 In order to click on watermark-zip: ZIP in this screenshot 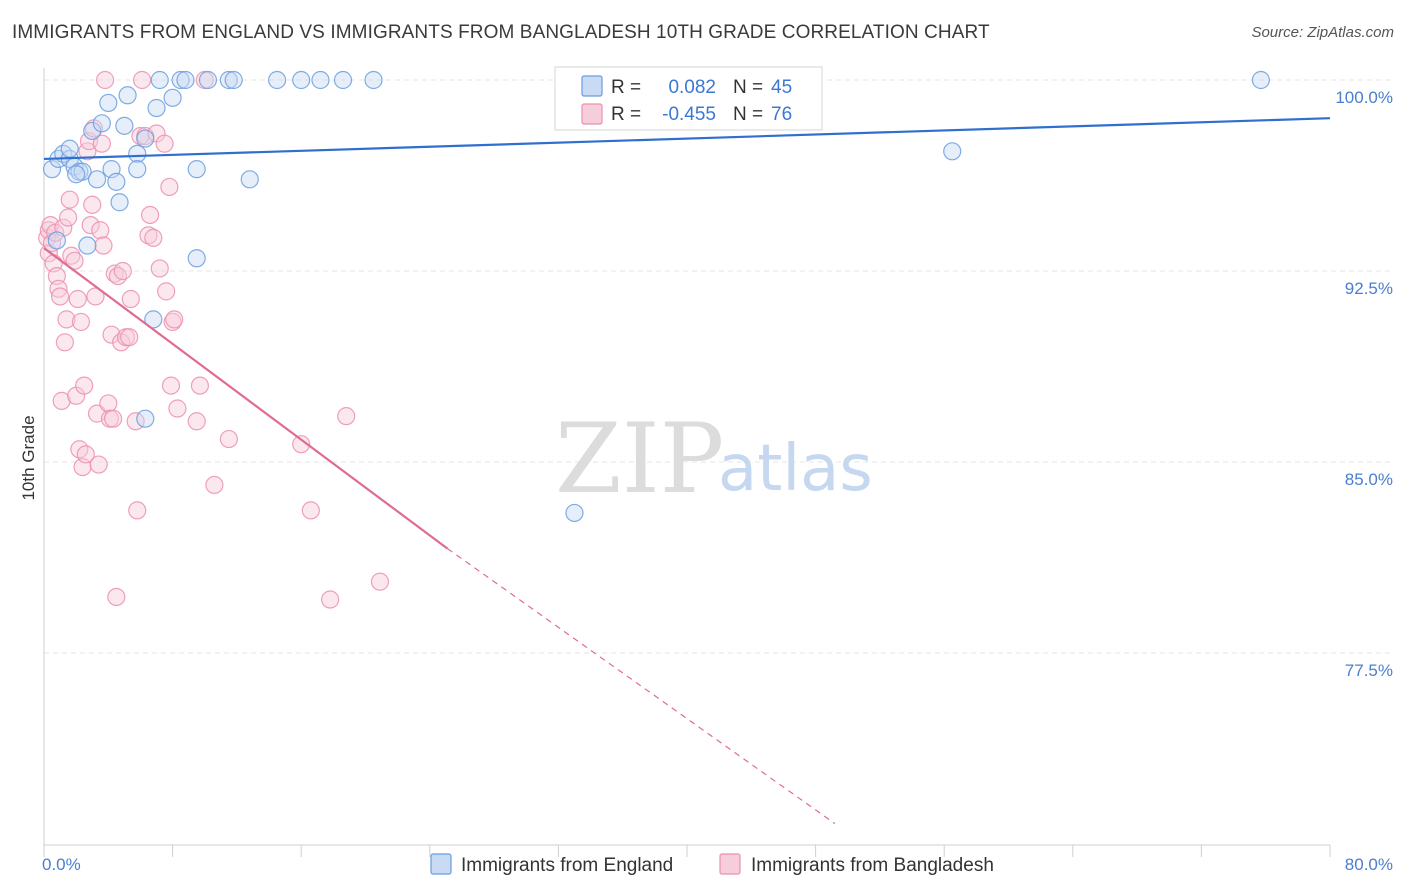, I will do `click(639, 459)`.